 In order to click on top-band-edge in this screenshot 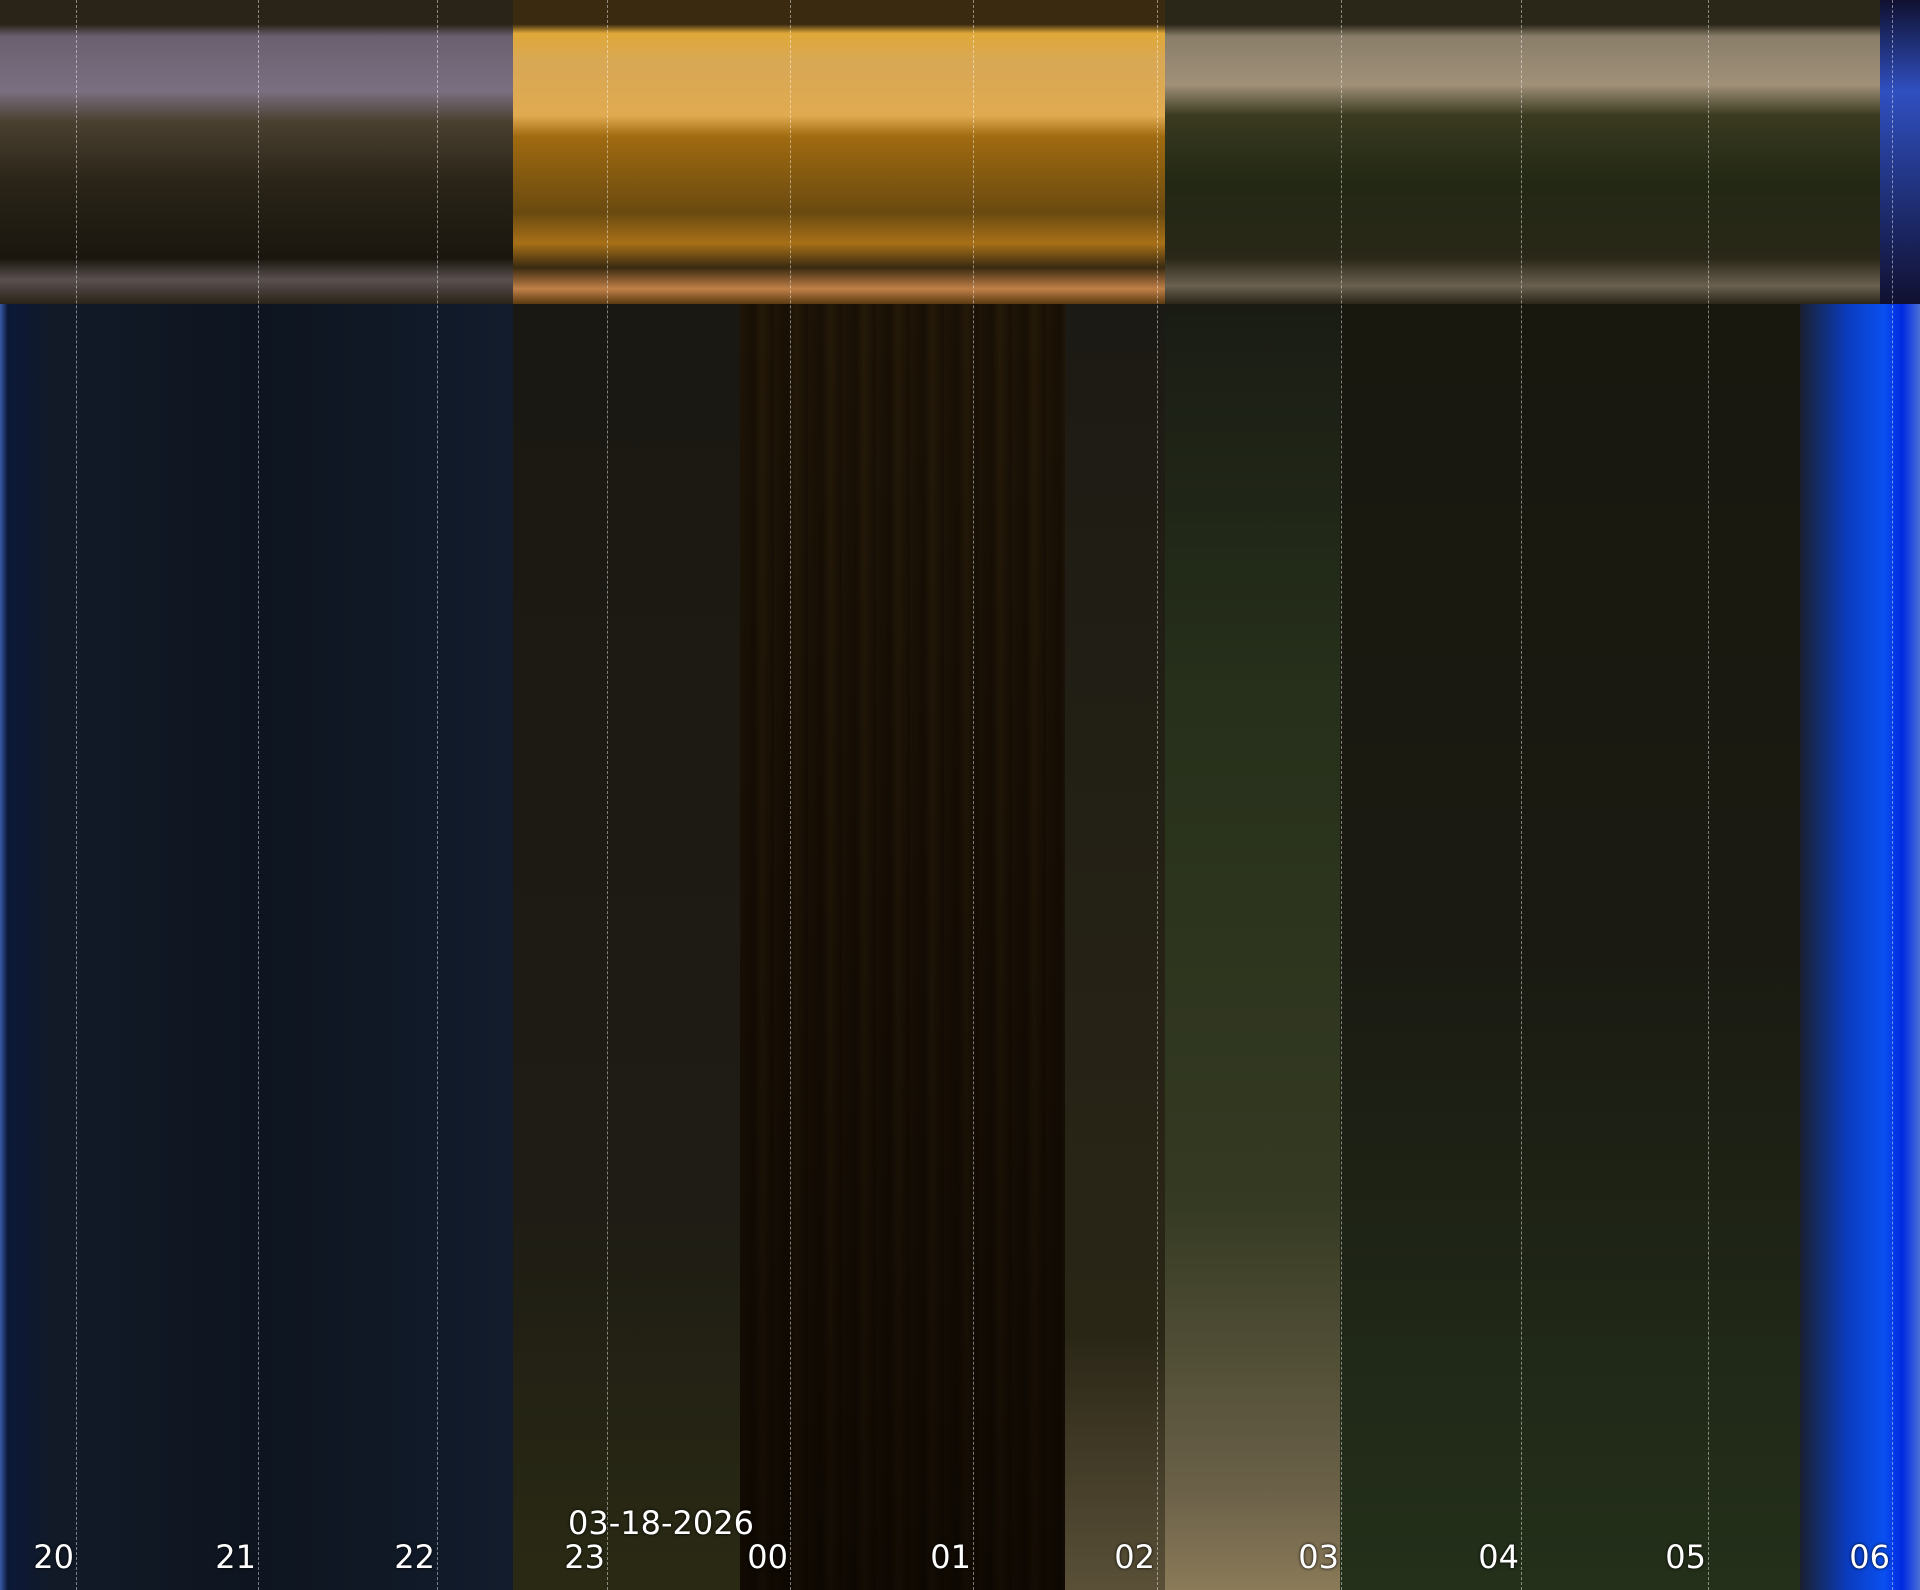, I will do `click(1900, 152)`.